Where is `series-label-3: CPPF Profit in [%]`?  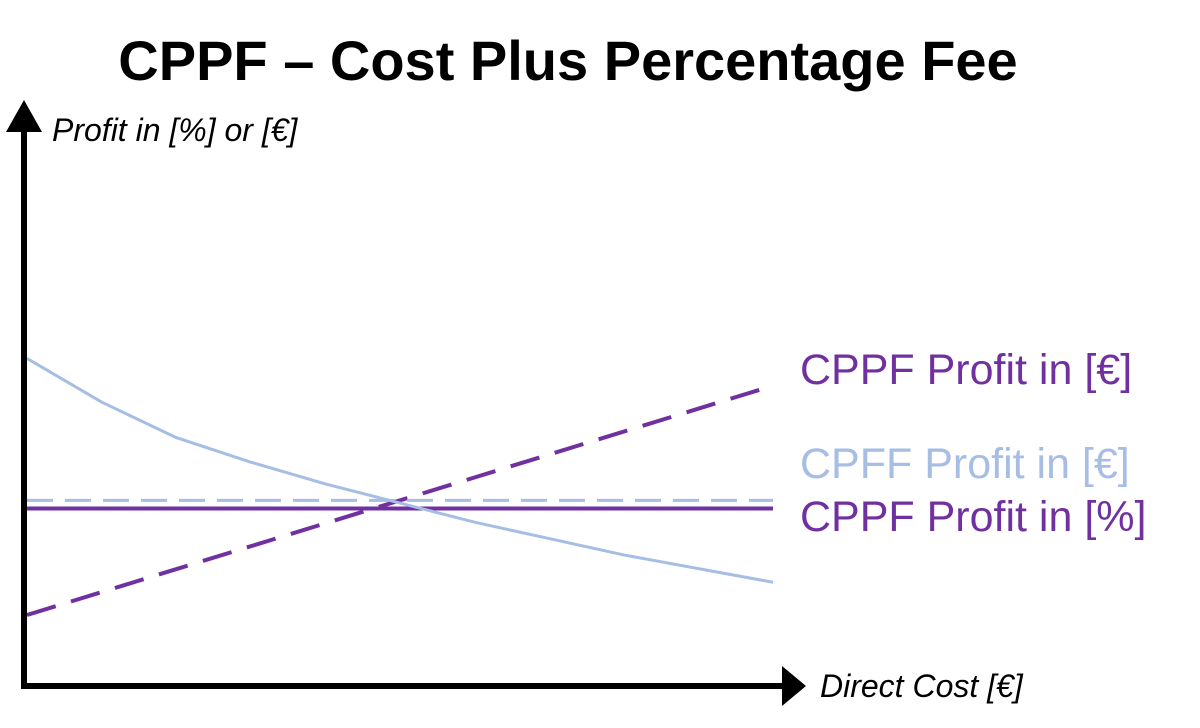
series-label-3: CPPF Profit in [%] is located at coordinates (973, 517).